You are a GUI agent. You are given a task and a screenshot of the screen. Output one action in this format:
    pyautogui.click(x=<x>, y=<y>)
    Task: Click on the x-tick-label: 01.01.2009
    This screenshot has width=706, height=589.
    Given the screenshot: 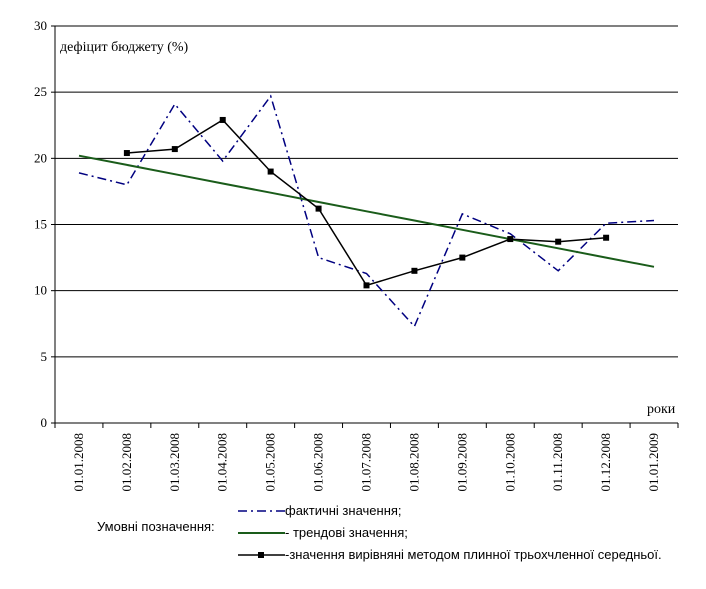 What is the action you would take?
    pyautogui.click(x=653, y=462)
    